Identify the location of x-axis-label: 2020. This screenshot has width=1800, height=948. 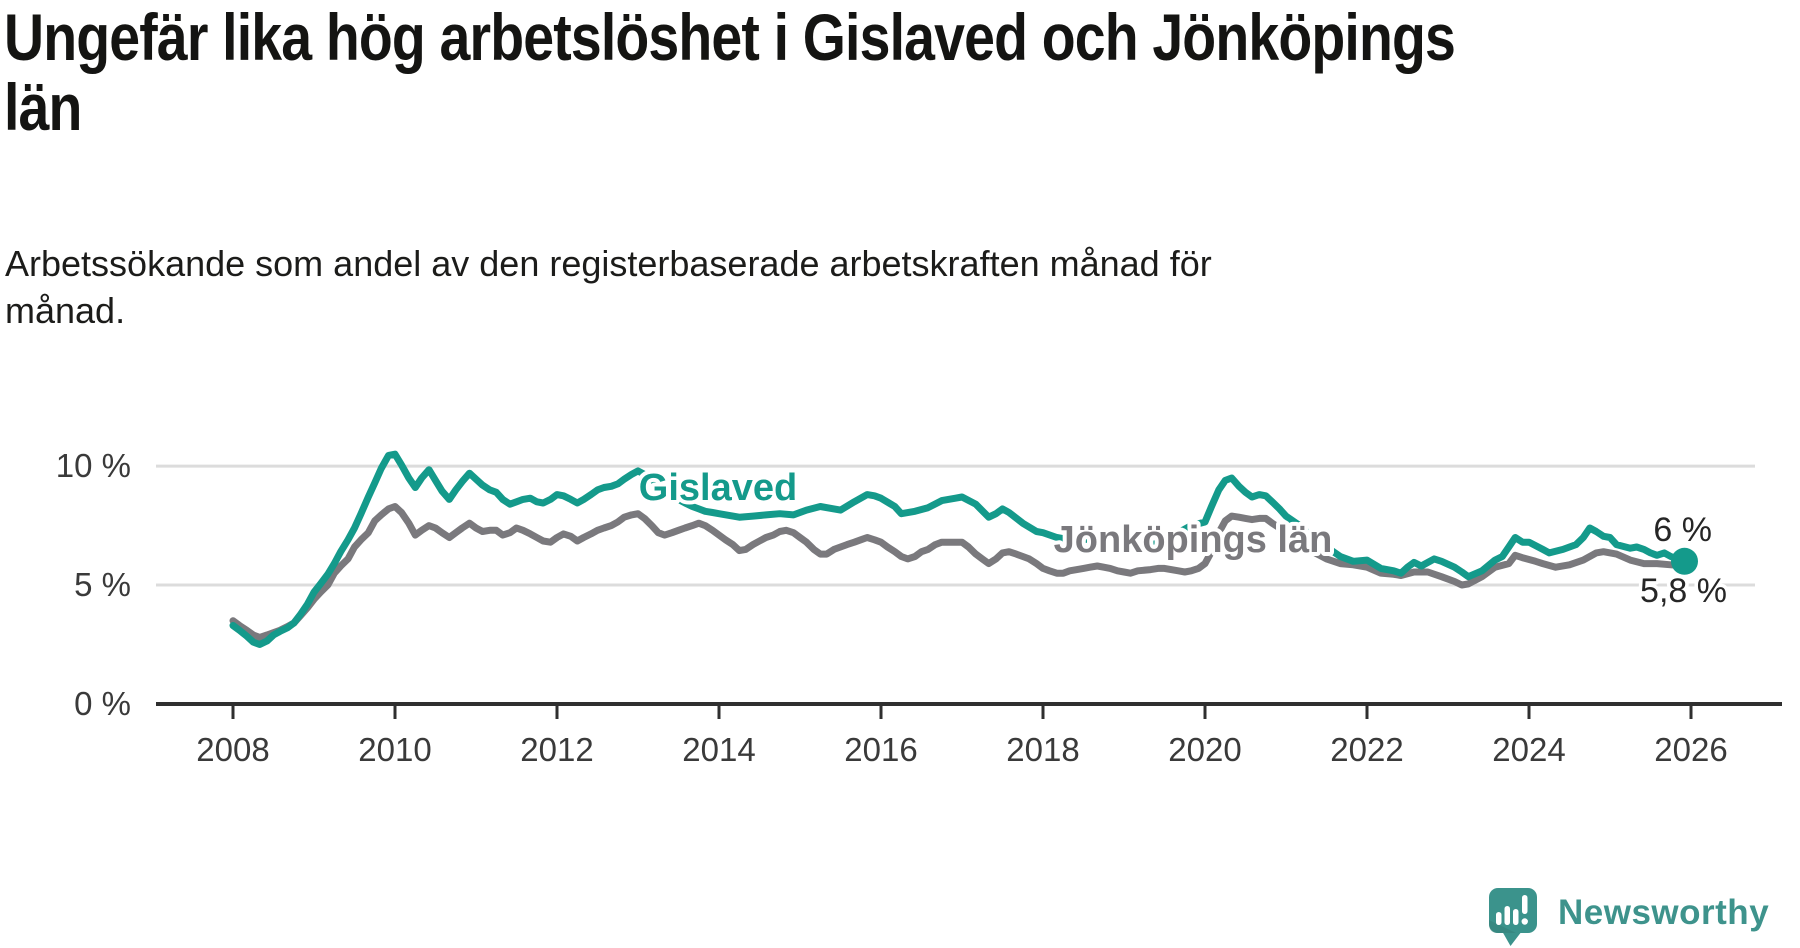
(1204, 749).